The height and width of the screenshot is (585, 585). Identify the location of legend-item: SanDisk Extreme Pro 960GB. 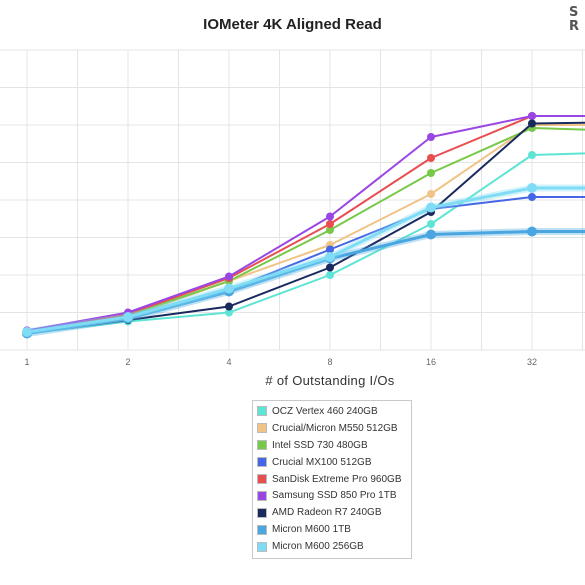
(332, 479).